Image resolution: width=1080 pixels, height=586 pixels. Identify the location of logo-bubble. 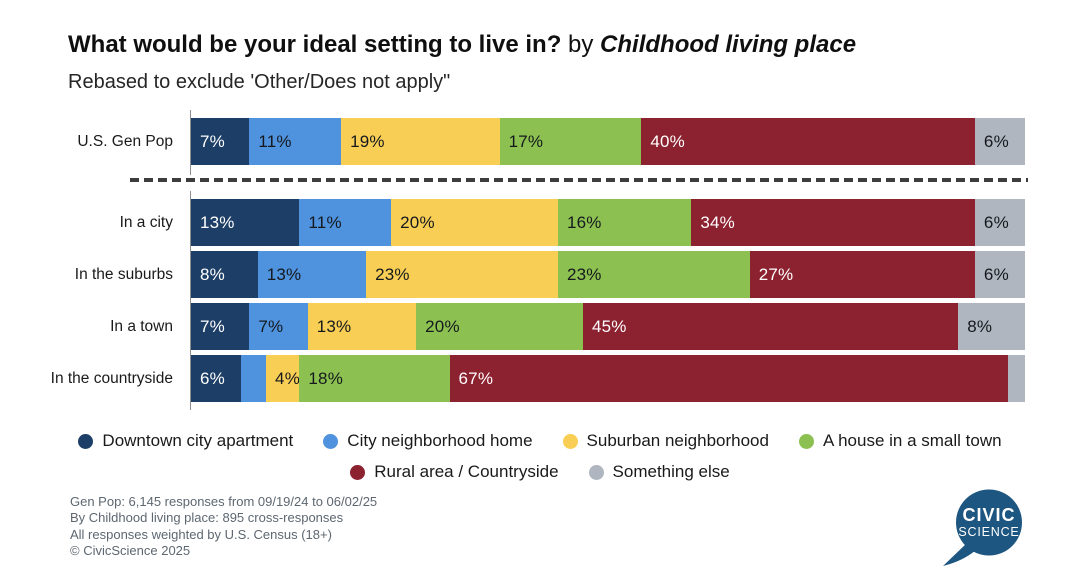
(989, 522).